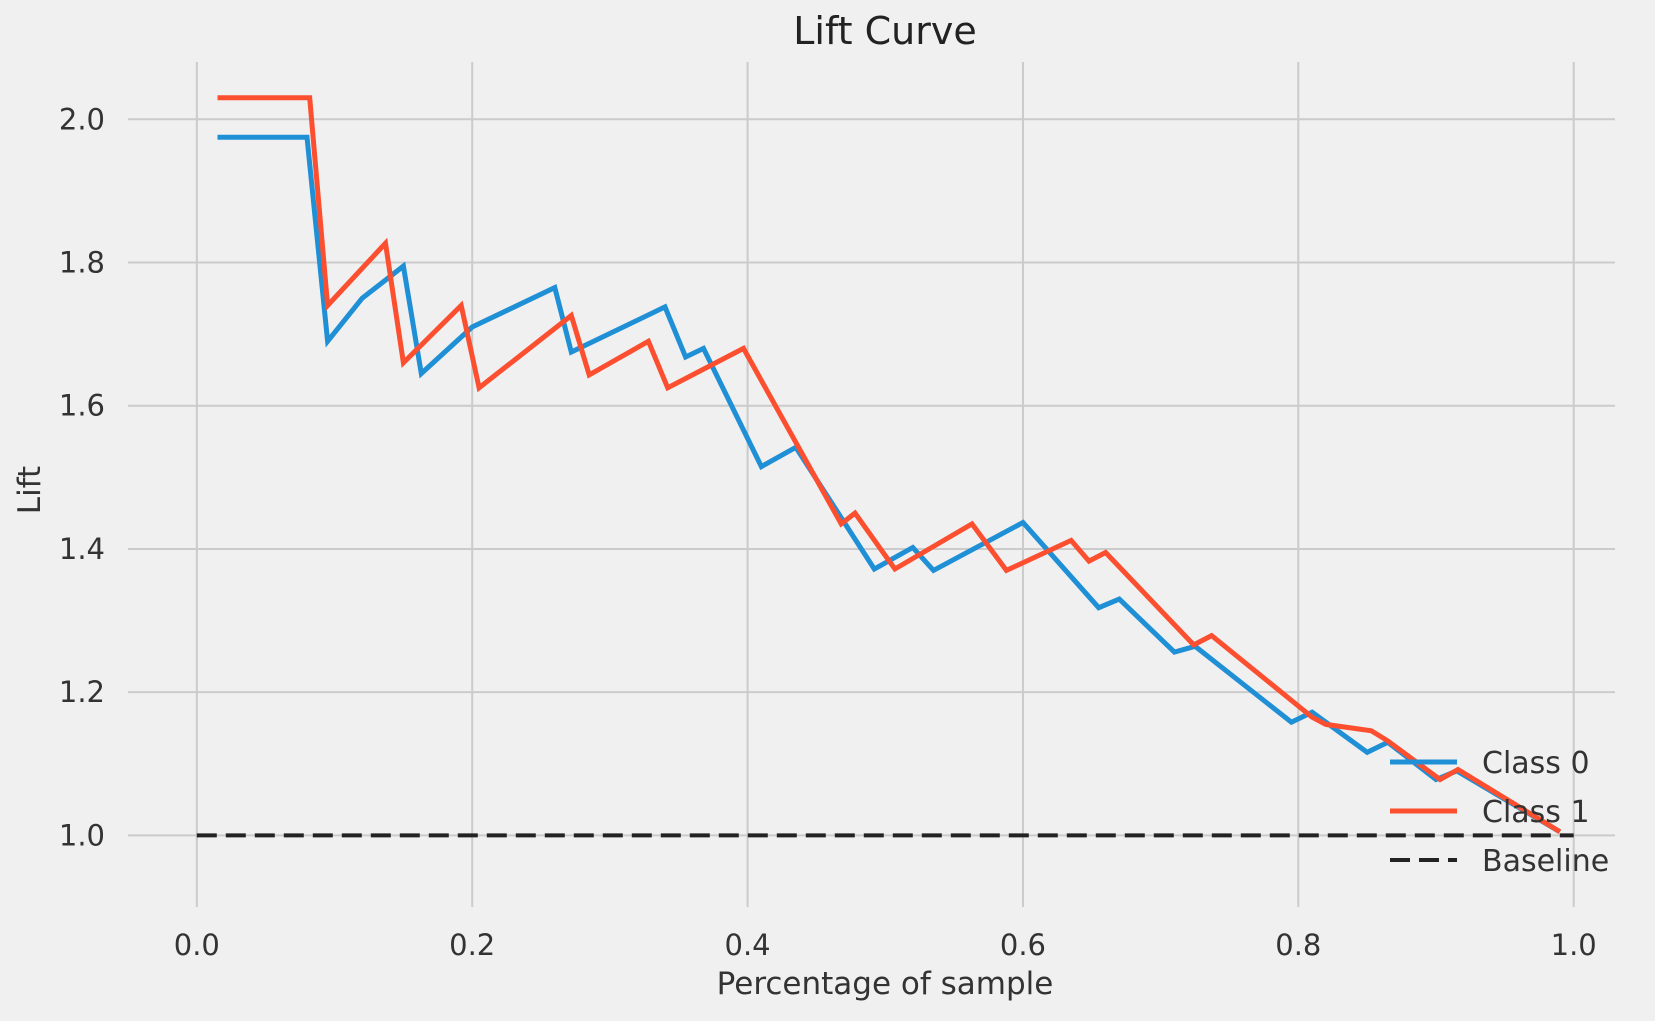 This screenshot has height=1021, width=1655. Describe the element at coordinates (1536, 763) in the screenshot. I see `legend-label: Class 0` at that location.